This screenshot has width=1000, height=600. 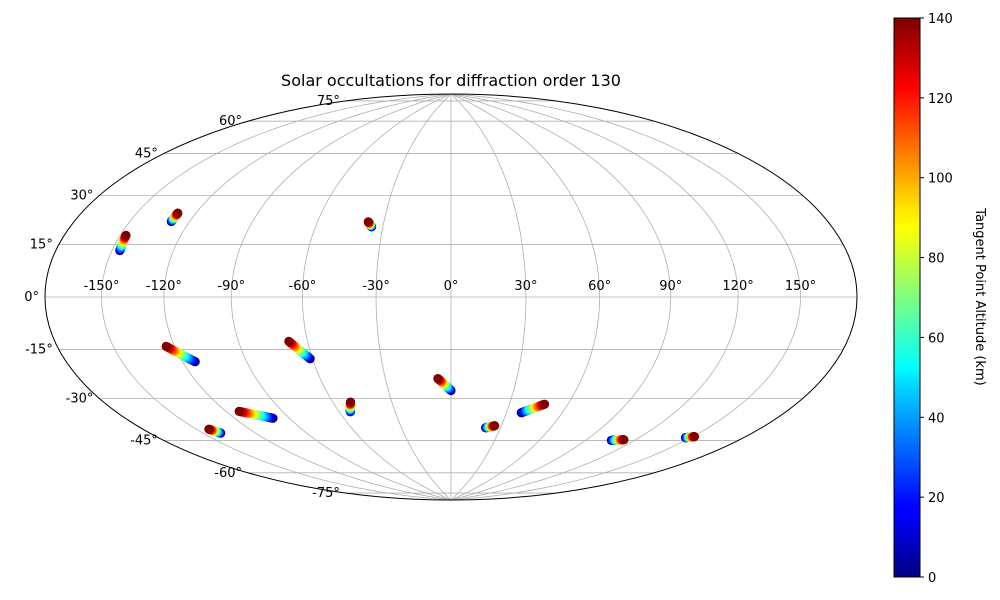 What do you see at coordinates (328, 101) in the screenshot?
I see `latitude-tick-label: 75°` at bounding box center [328, 101].